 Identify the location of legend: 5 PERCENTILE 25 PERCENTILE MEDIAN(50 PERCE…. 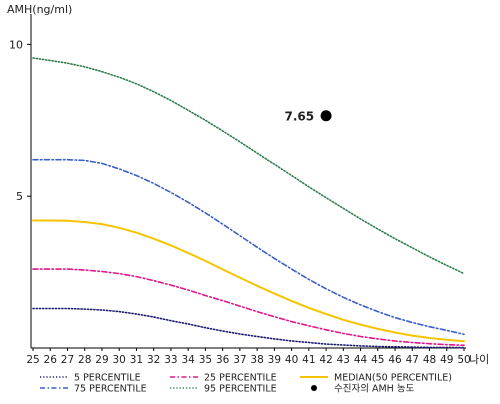
(246, 384).